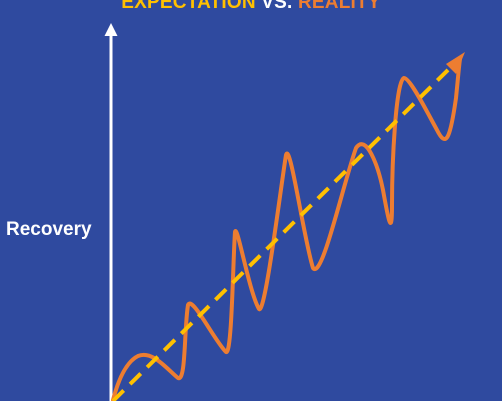 Image resolution: width=502 pixels, height=401 pixels. What do you see at coordinates (49, 229) in the screenshot?
I see `y-axis-label: Recovery` at bounding box center [49, 229].